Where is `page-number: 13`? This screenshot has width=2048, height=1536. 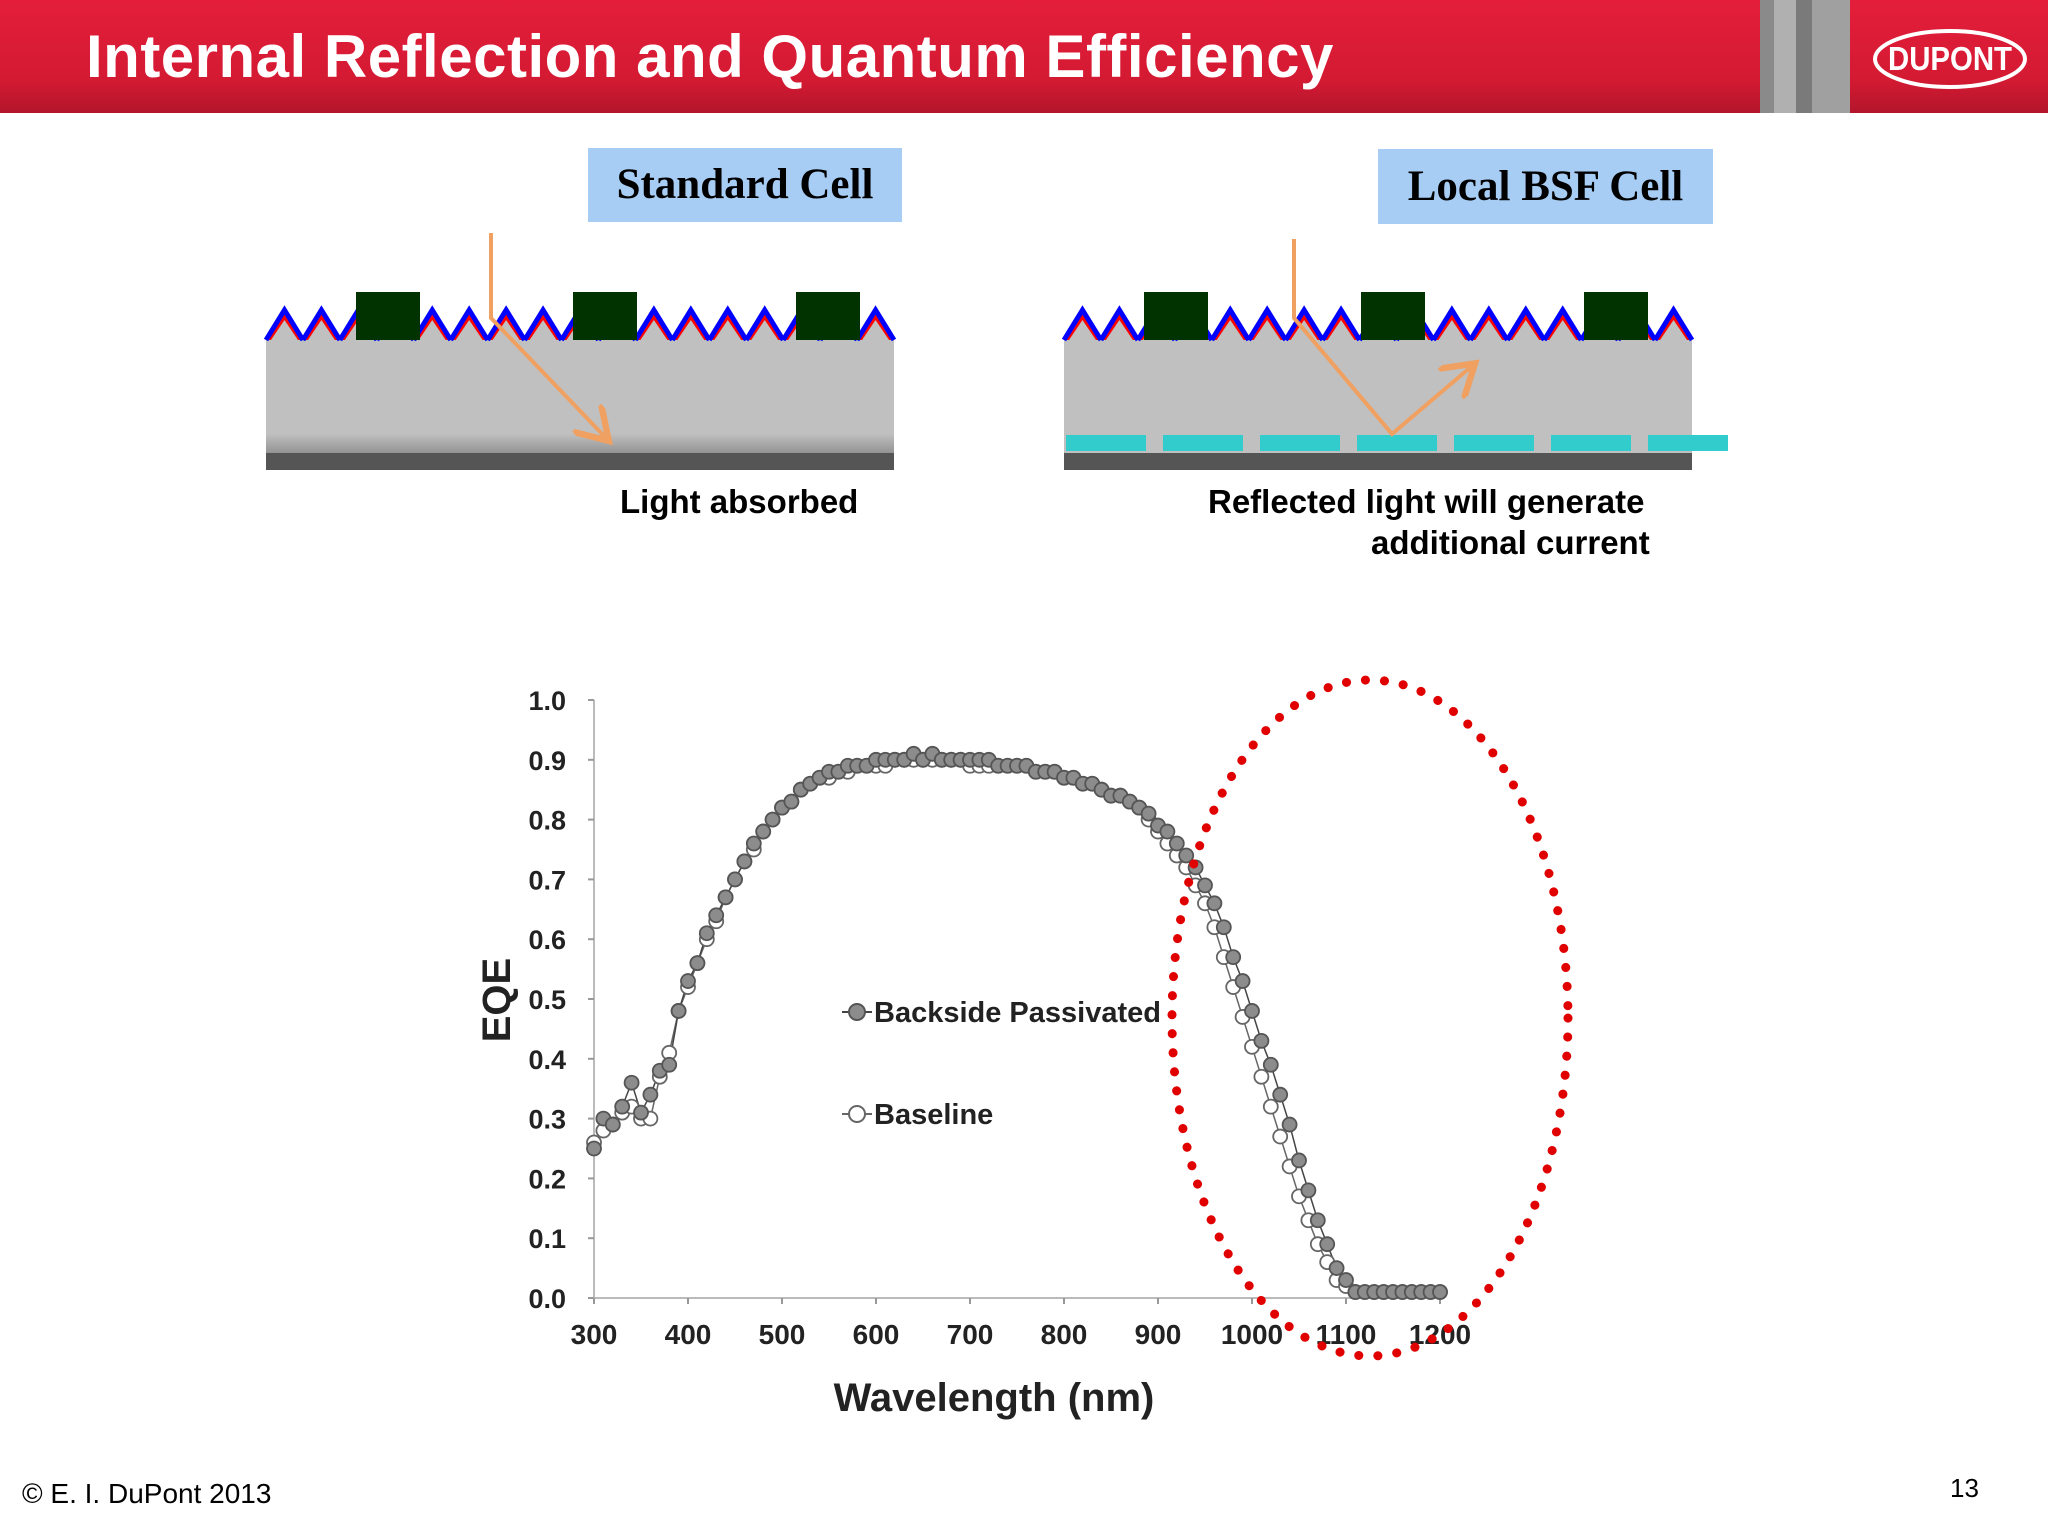
page-number: 13 is located at coordinates (1964, 1488).